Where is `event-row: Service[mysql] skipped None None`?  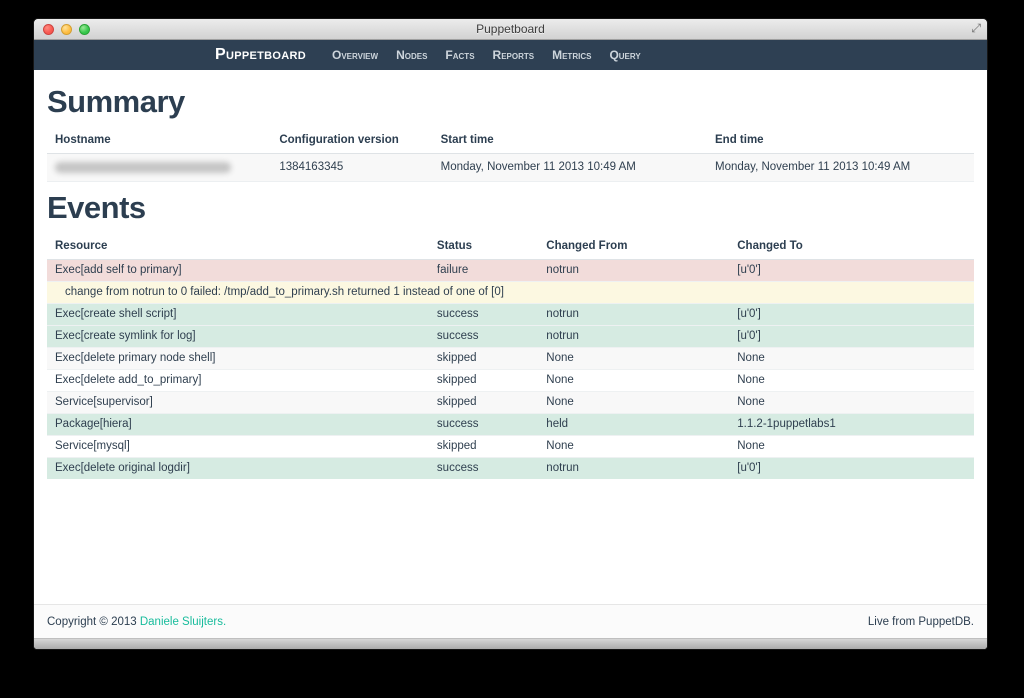
event-row: Service[mysql] skipped None None is located at coordinates (510, 446).